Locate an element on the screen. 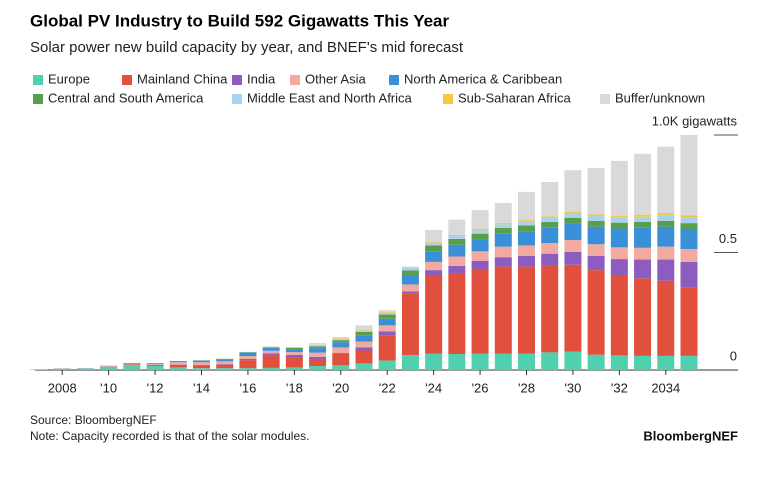 The height and width of the screenshot is (490, 768). legend-label: Middle East and North Africa is located at coordinates (330, 97).